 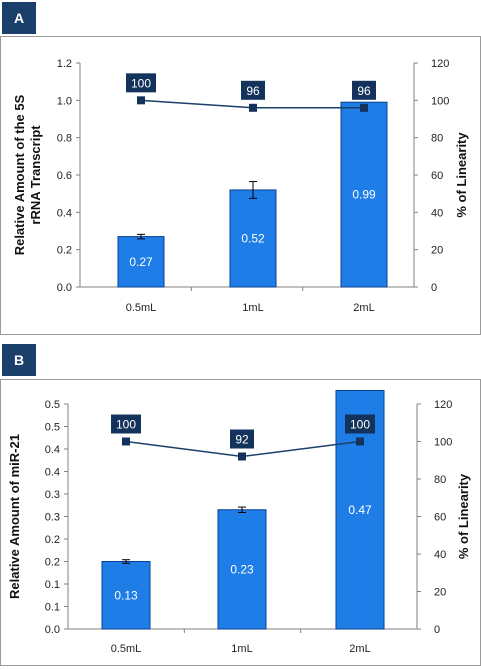 I want to click on y-axis-title: Relative Amount of miR-21, so click(x=14, y=516).